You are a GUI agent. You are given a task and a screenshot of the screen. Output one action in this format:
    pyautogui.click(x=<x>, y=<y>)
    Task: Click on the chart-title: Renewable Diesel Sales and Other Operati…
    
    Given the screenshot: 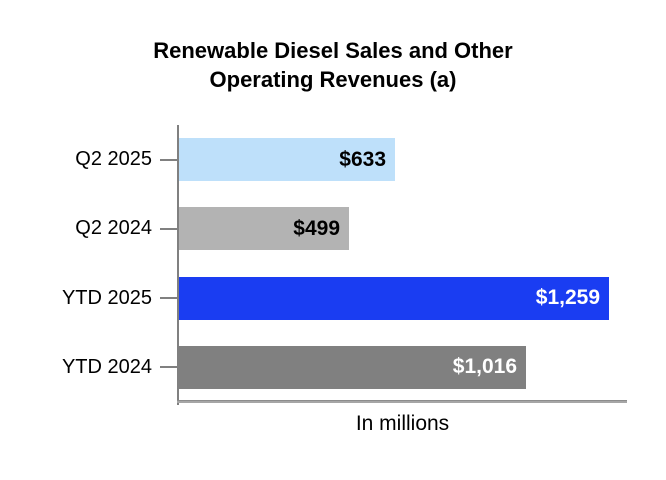 What is the action you would take?
    pyautogui.click(x=333, y=65)
    